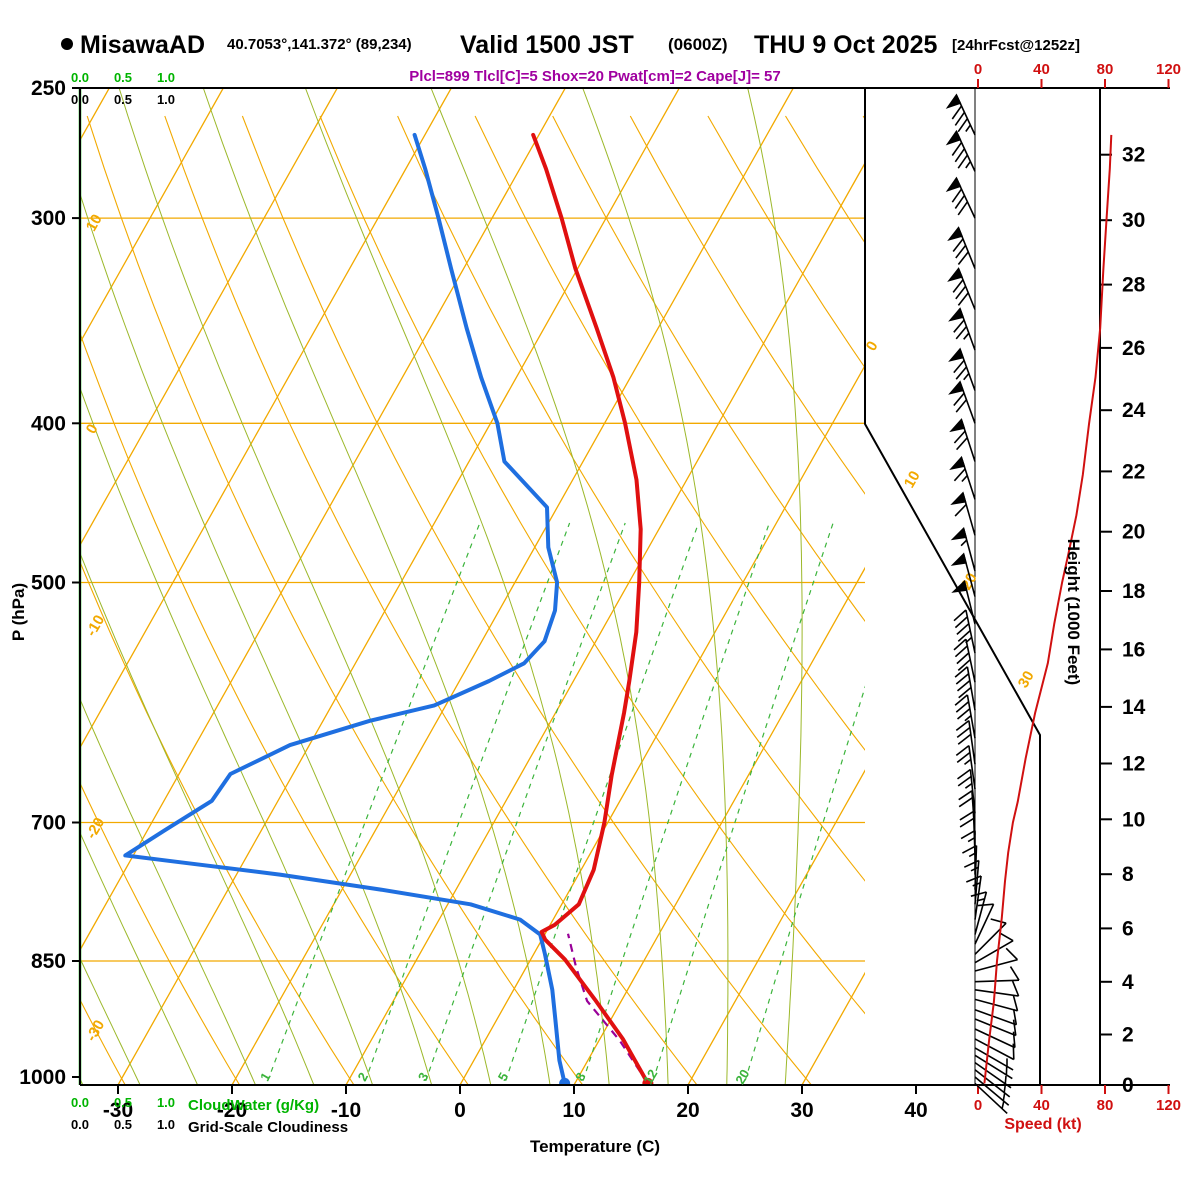 Image resolution: width=1200 pixels, height=1200 pixels. Describe the element at coordinates (1105, 1105) in the screenshot. I see `speed-tick-label-bottom: 80` at that location.